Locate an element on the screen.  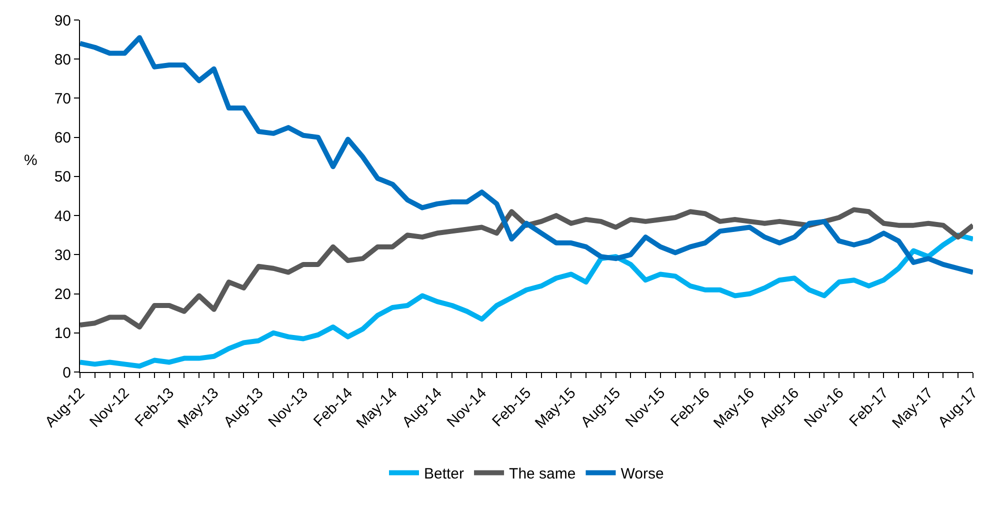
y-axis-title: % is located at coordinates (31, 160).